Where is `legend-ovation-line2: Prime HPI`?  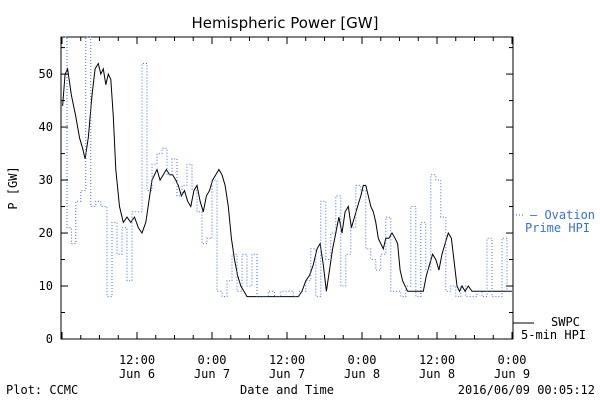
legend-ovation-line2: Prime HPI is located at coordinates (557, 228).